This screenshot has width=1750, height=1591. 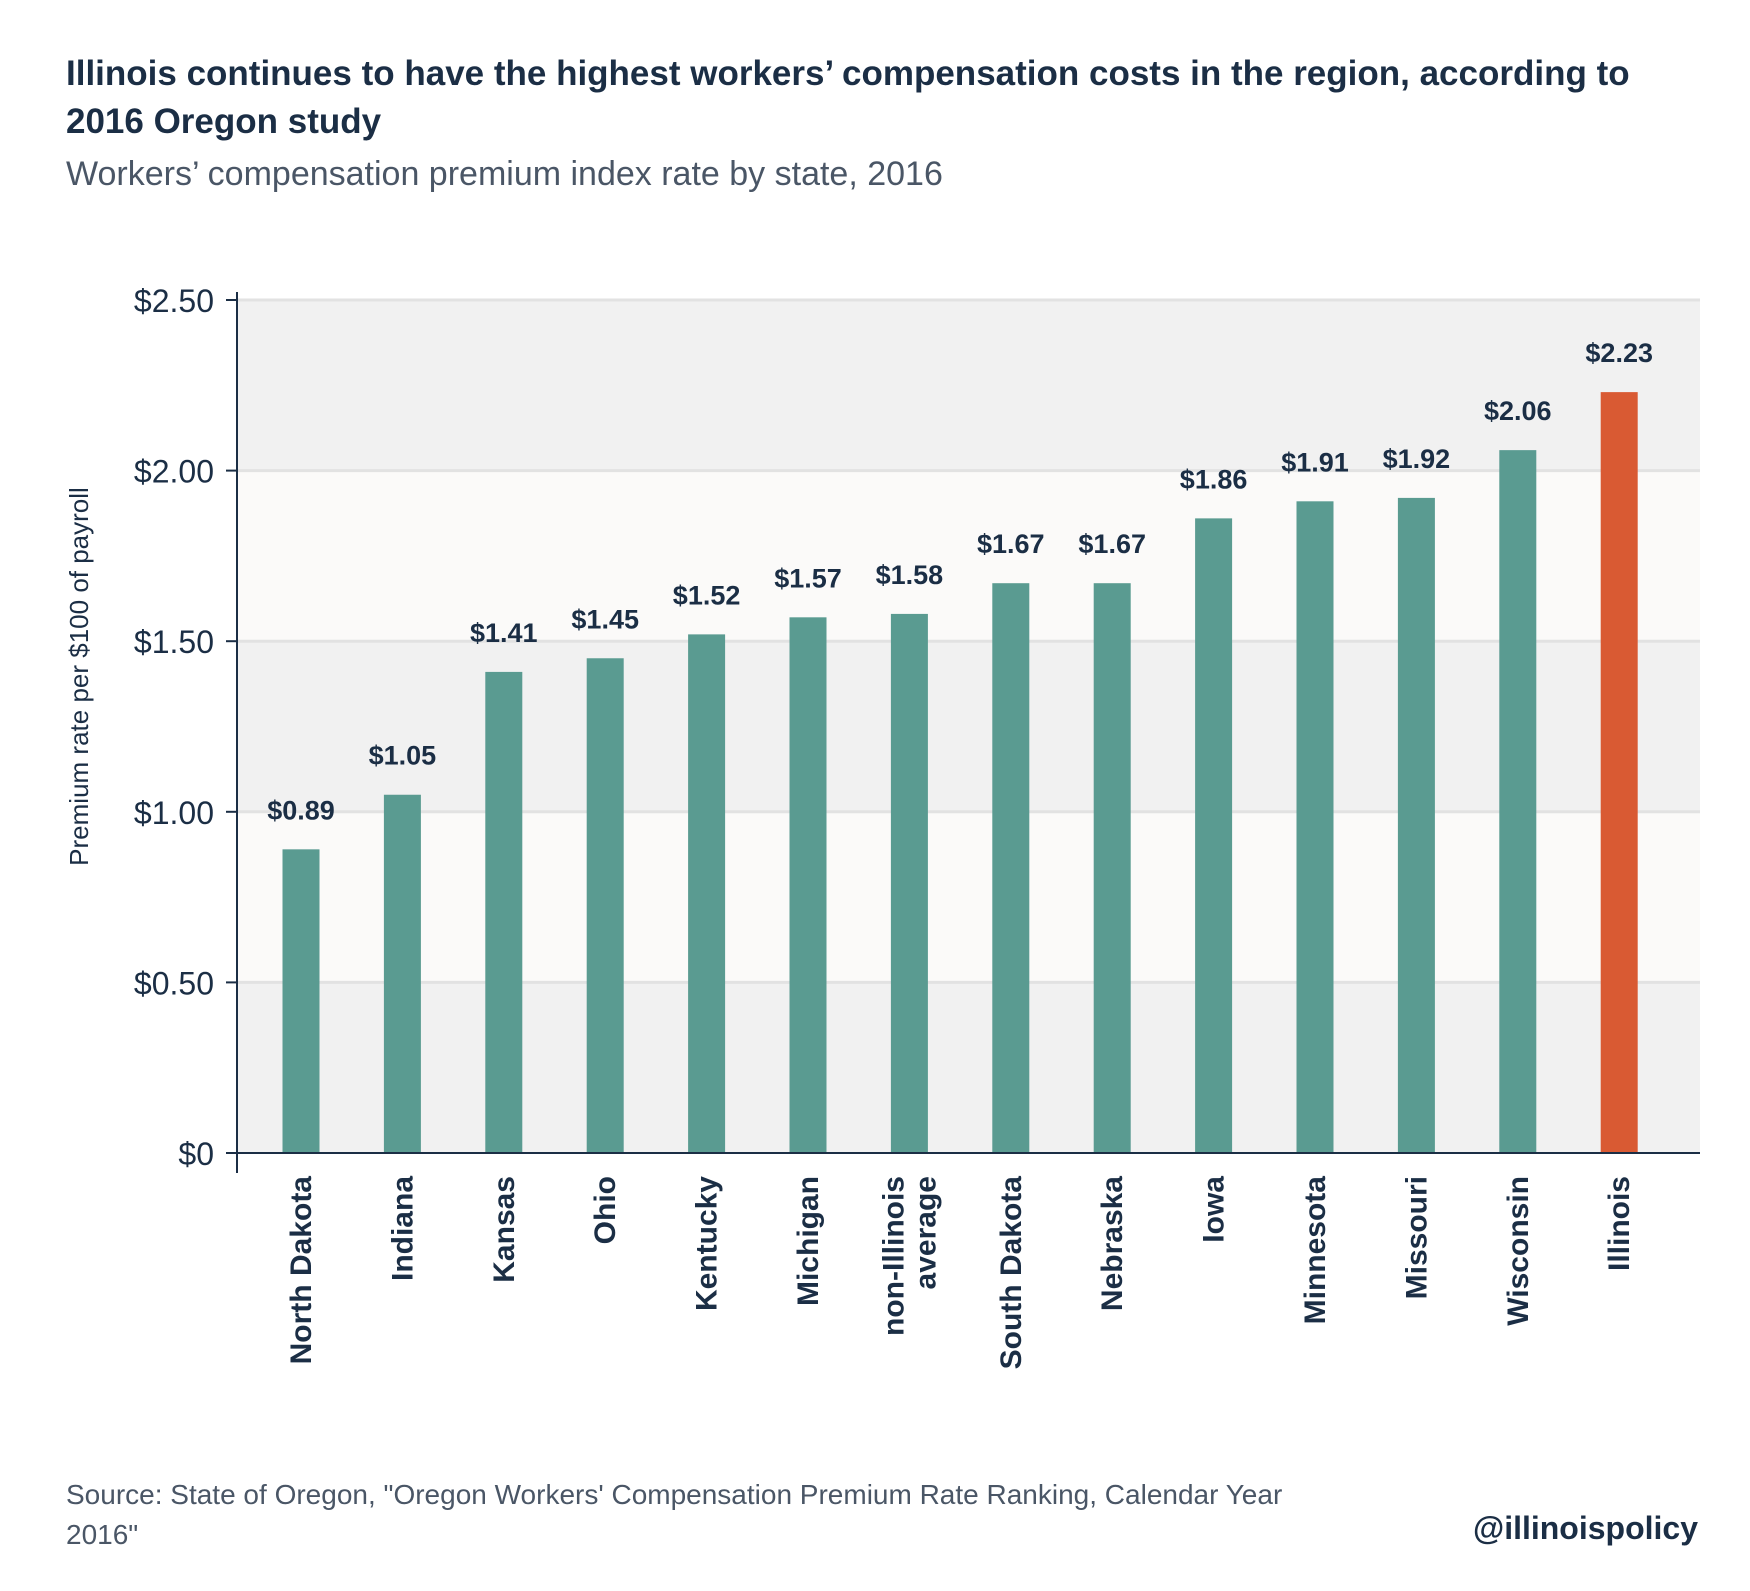 I want to click on y-tick-label: $2.50, so click(x=174, y=301).